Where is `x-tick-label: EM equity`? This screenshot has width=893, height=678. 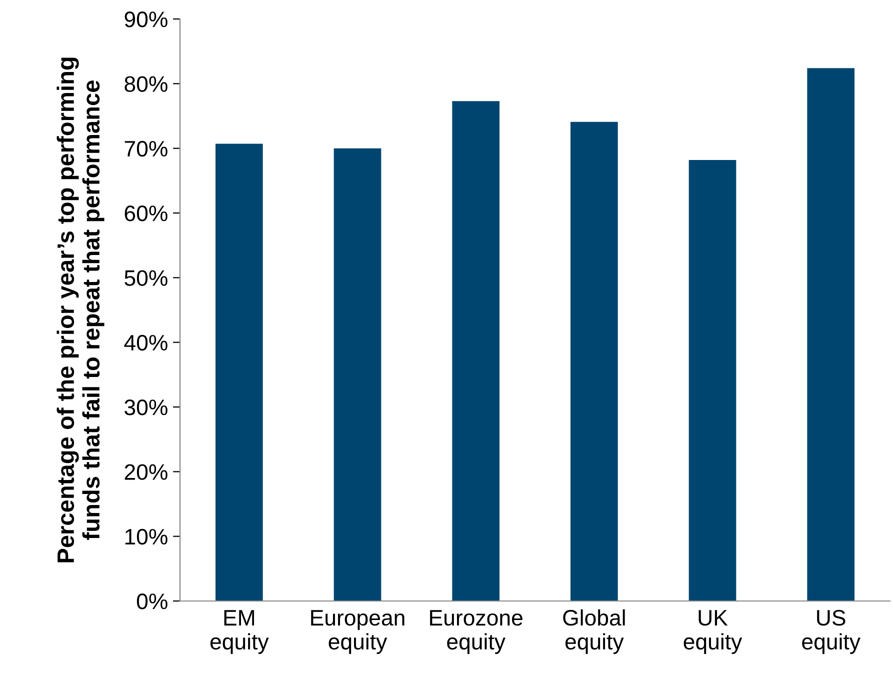
x-tick-label: EM equity is located at coordinates (239, 632).